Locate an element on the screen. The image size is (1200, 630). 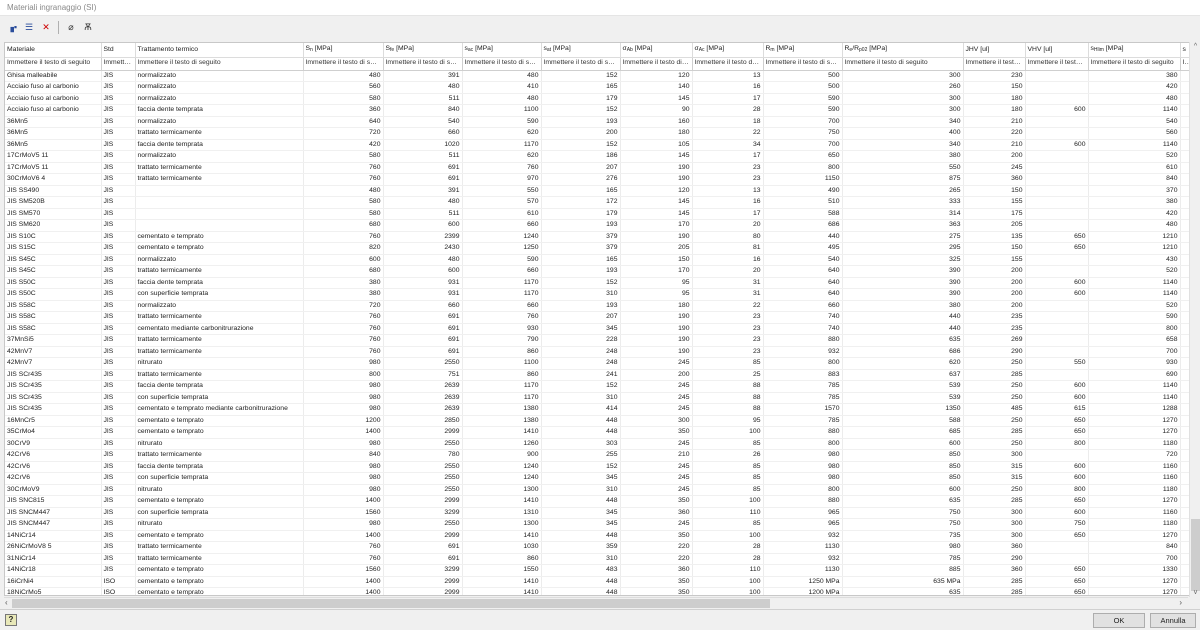
table-cell: 275 is located at coordinates (903, 237).